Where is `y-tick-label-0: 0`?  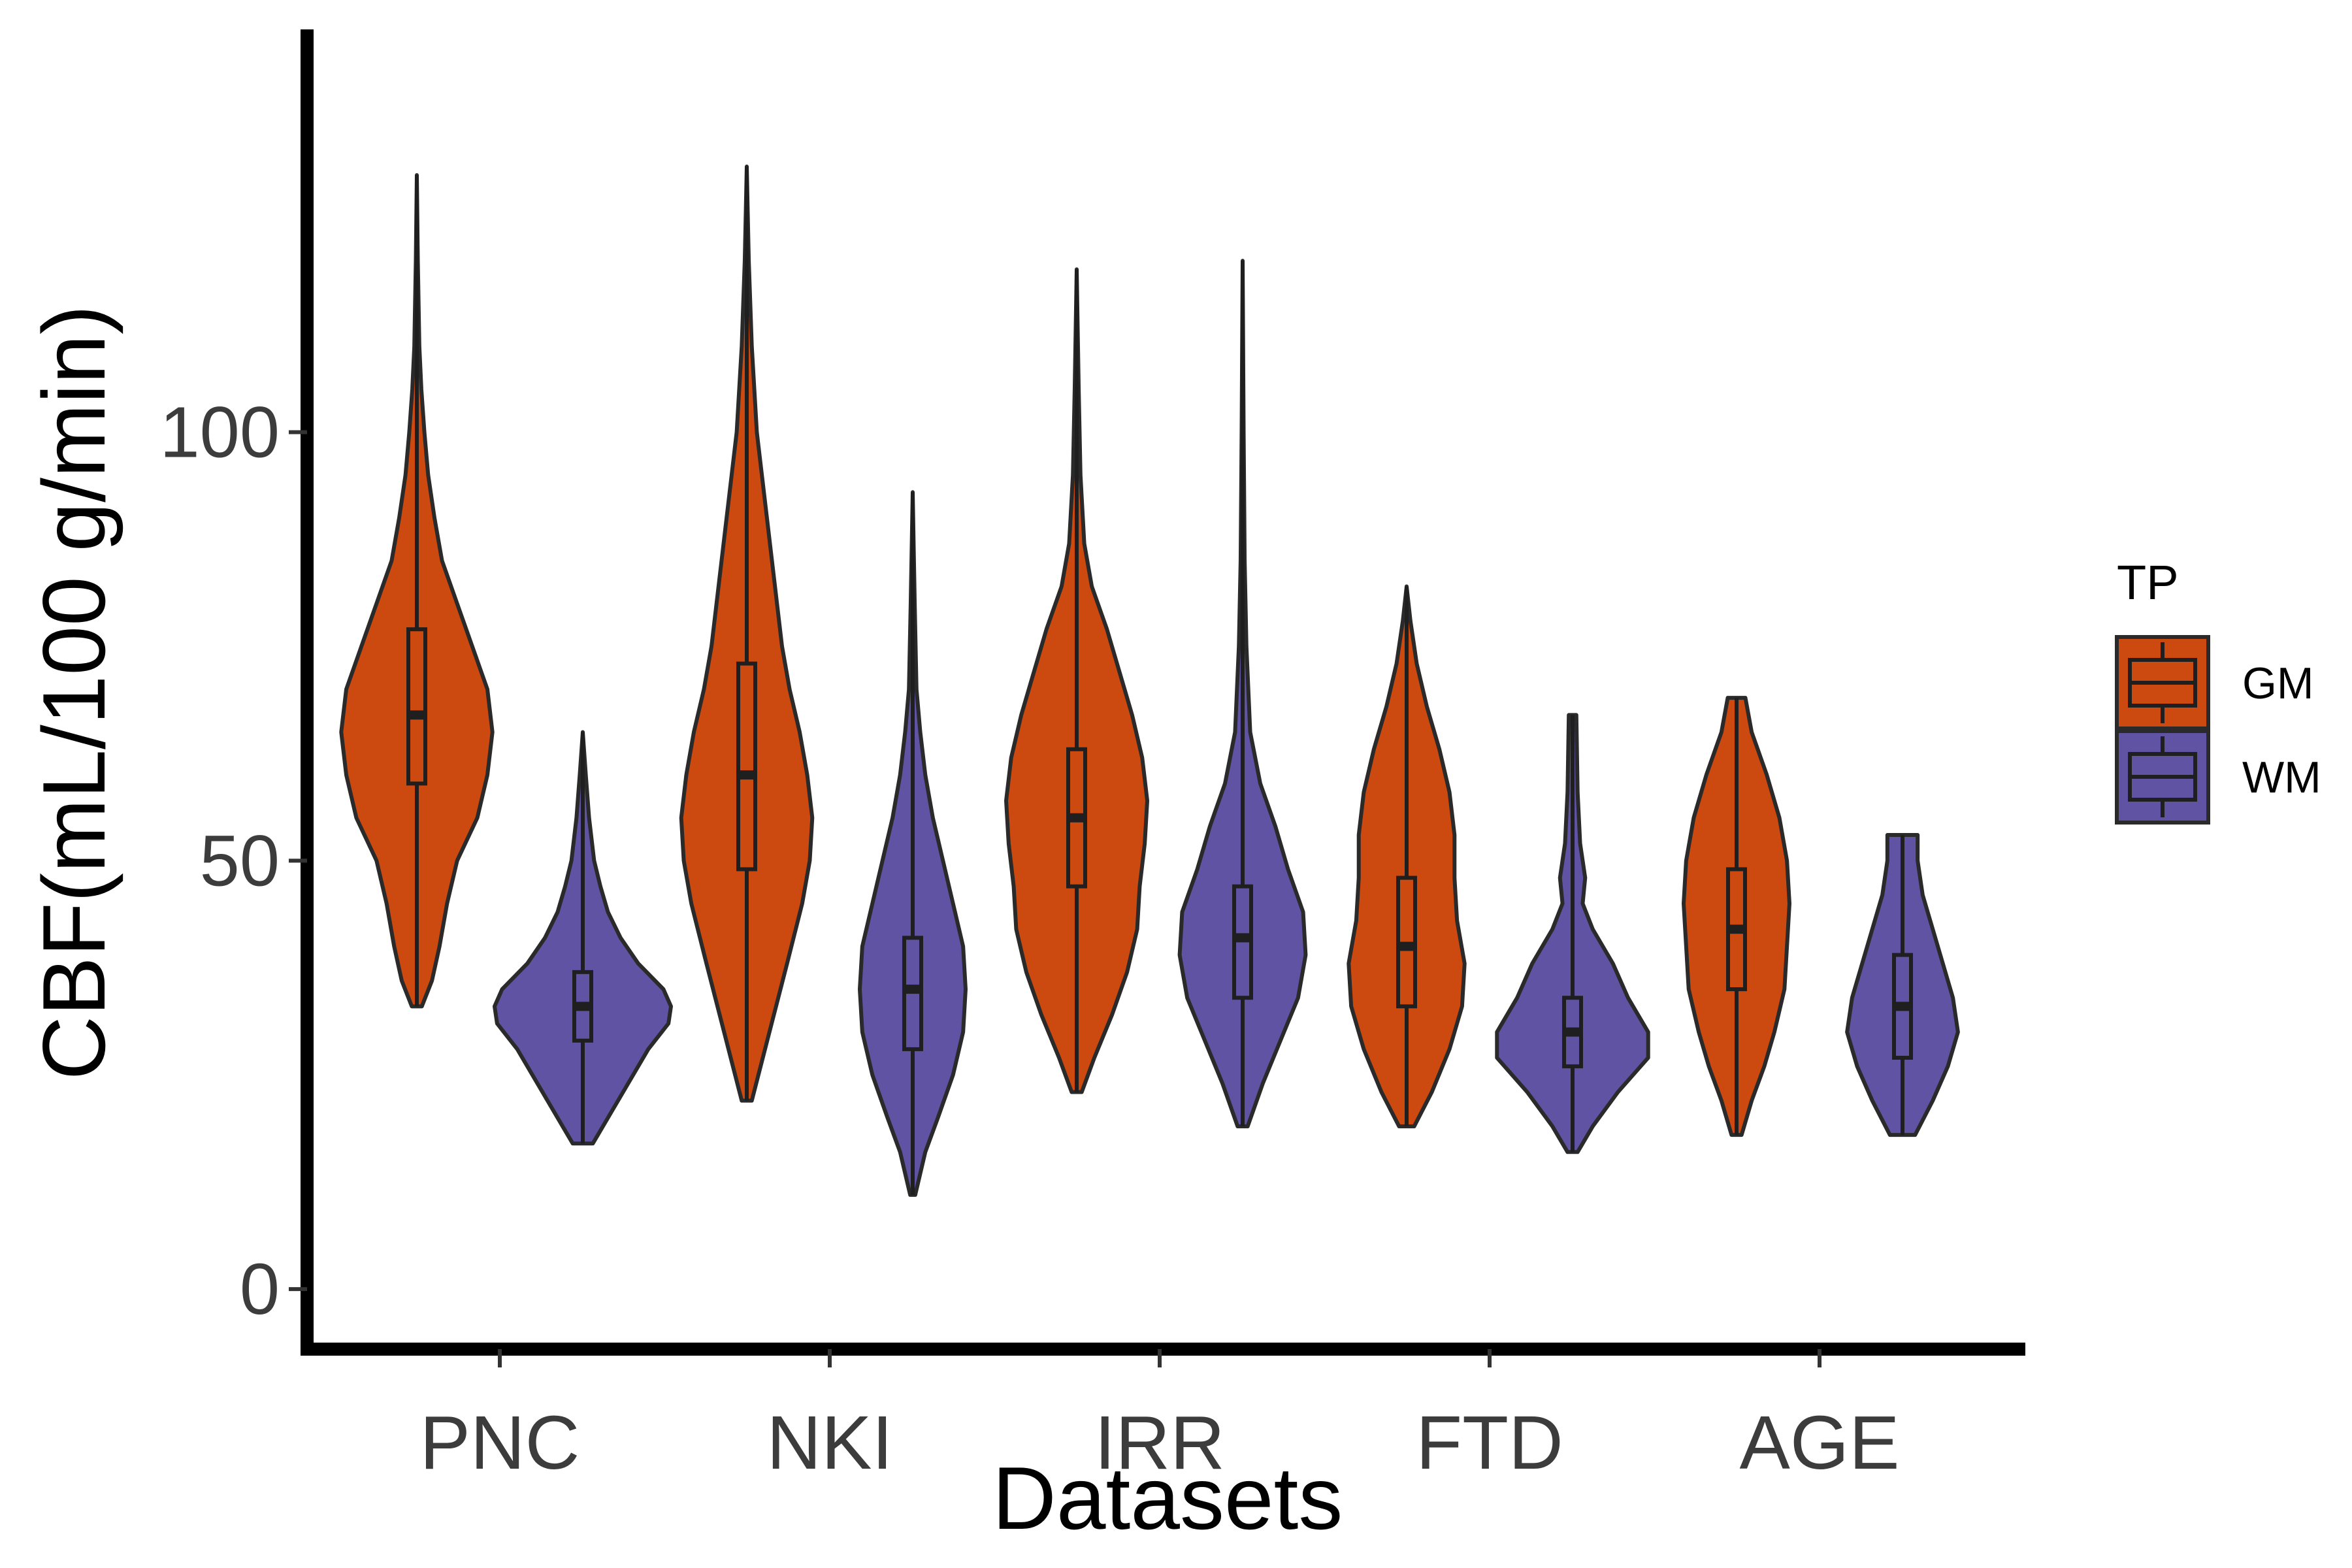 y-tick-label-0: 0 is located at coordinates (260, 1289).